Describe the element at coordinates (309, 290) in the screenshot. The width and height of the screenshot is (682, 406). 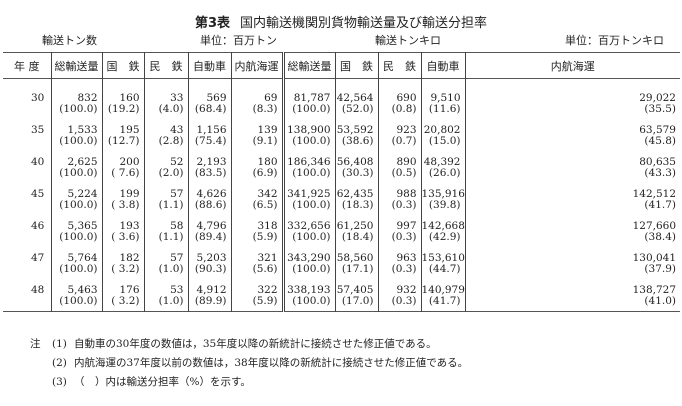
I see `value: 338,193` at that location.